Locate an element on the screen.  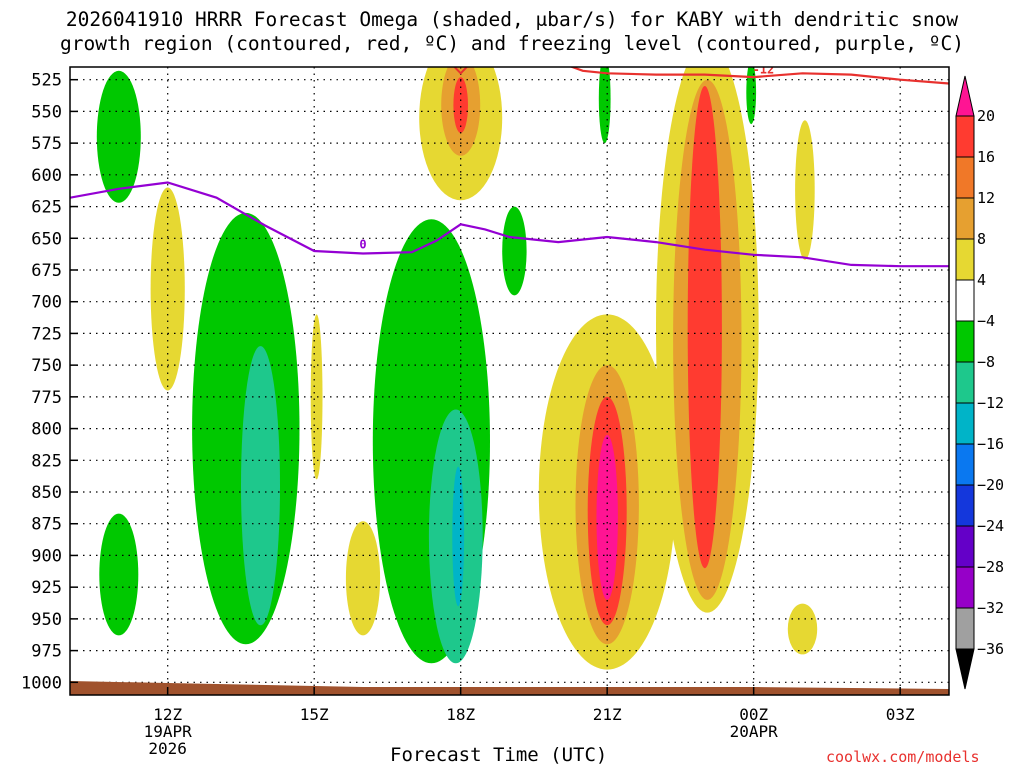
colorbar-label-13: −36 is located at coordinates (990, 649).